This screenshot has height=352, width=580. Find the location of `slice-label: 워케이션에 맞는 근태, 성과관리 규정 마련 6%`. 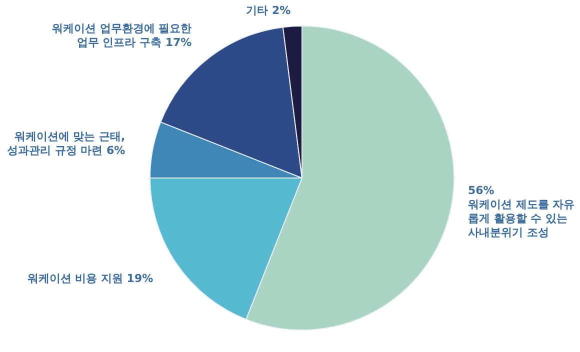

slice-label: 워케이션에 맞는 근태, 성과관리 규정 마련 6% is located at coordinates (66, 144).